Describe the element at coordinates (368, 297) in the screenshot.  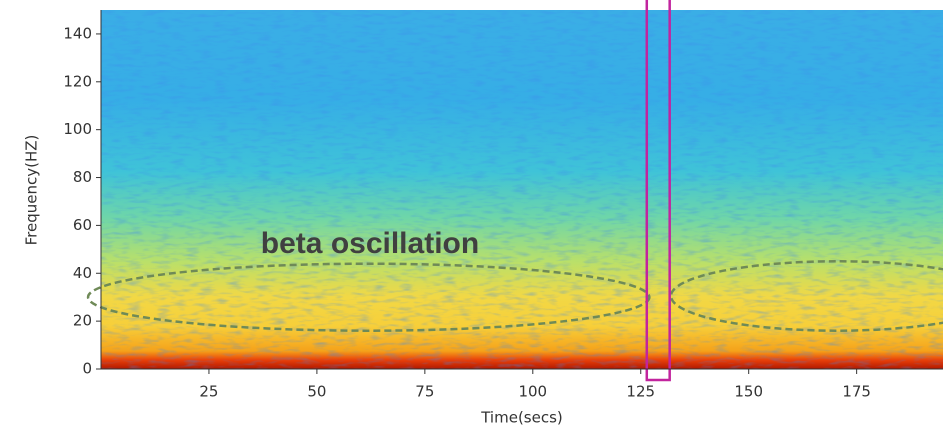
I see `region-ellipse` at that location.